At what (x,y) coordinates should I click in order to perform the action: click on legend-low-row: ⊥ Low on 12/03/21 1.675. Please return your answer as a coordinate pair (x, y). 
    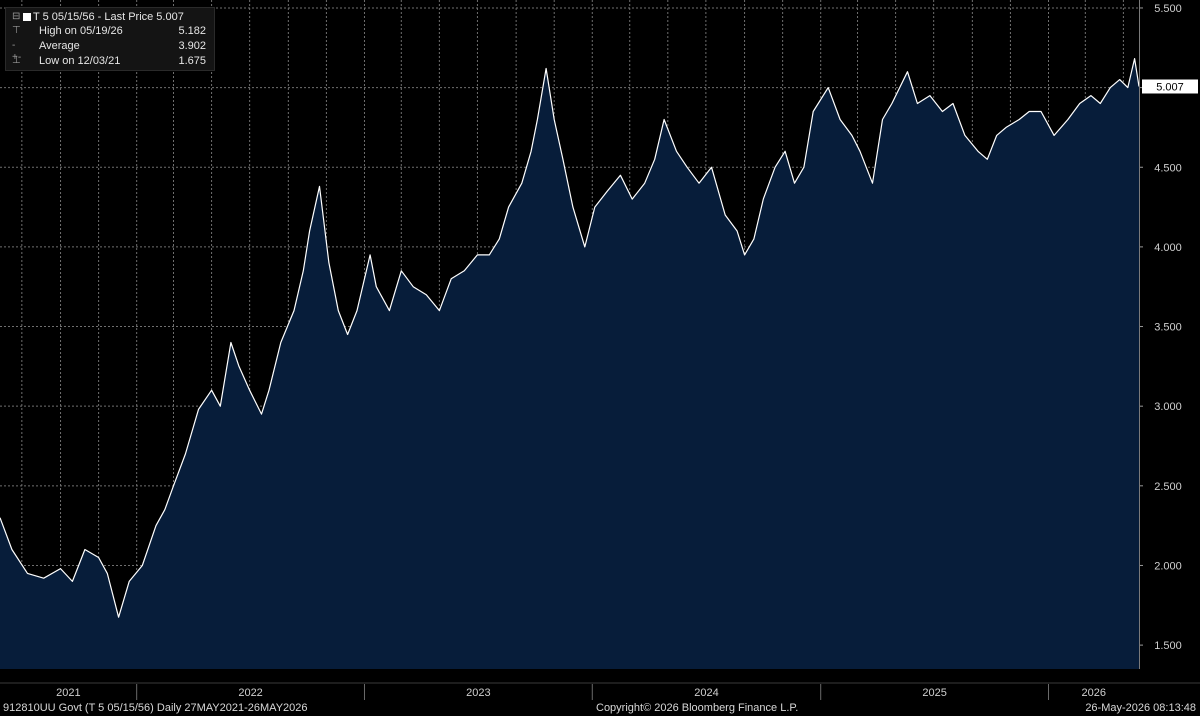
    Looking at the image, I should click on (110, 61).